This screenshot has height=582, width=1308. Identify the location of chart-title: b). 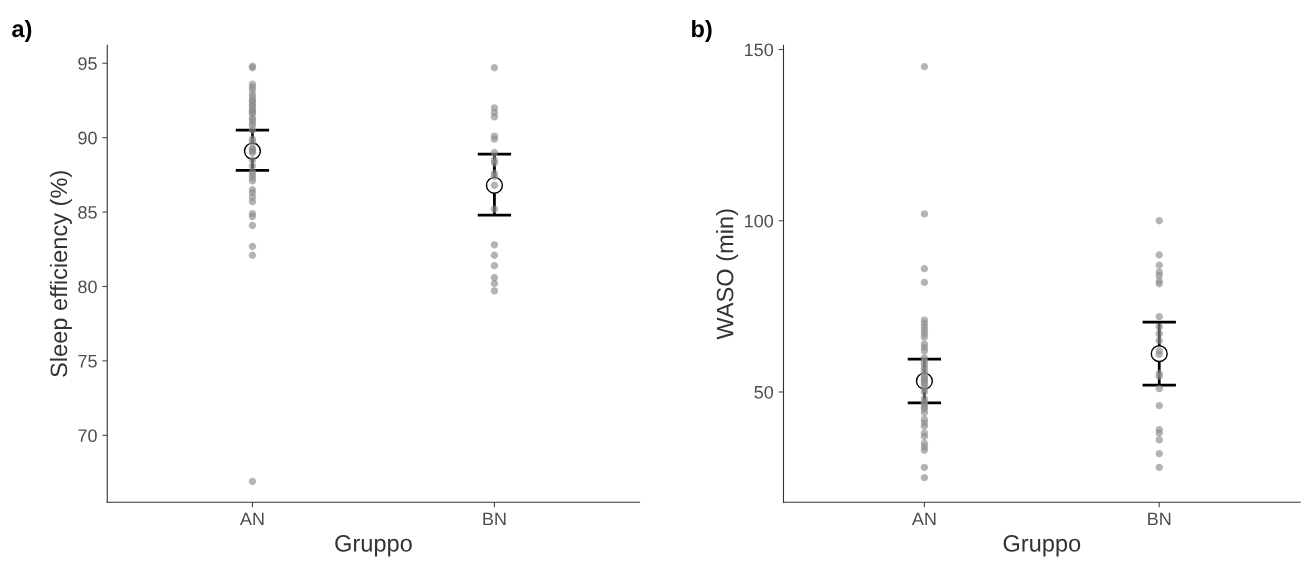
(702, 30).